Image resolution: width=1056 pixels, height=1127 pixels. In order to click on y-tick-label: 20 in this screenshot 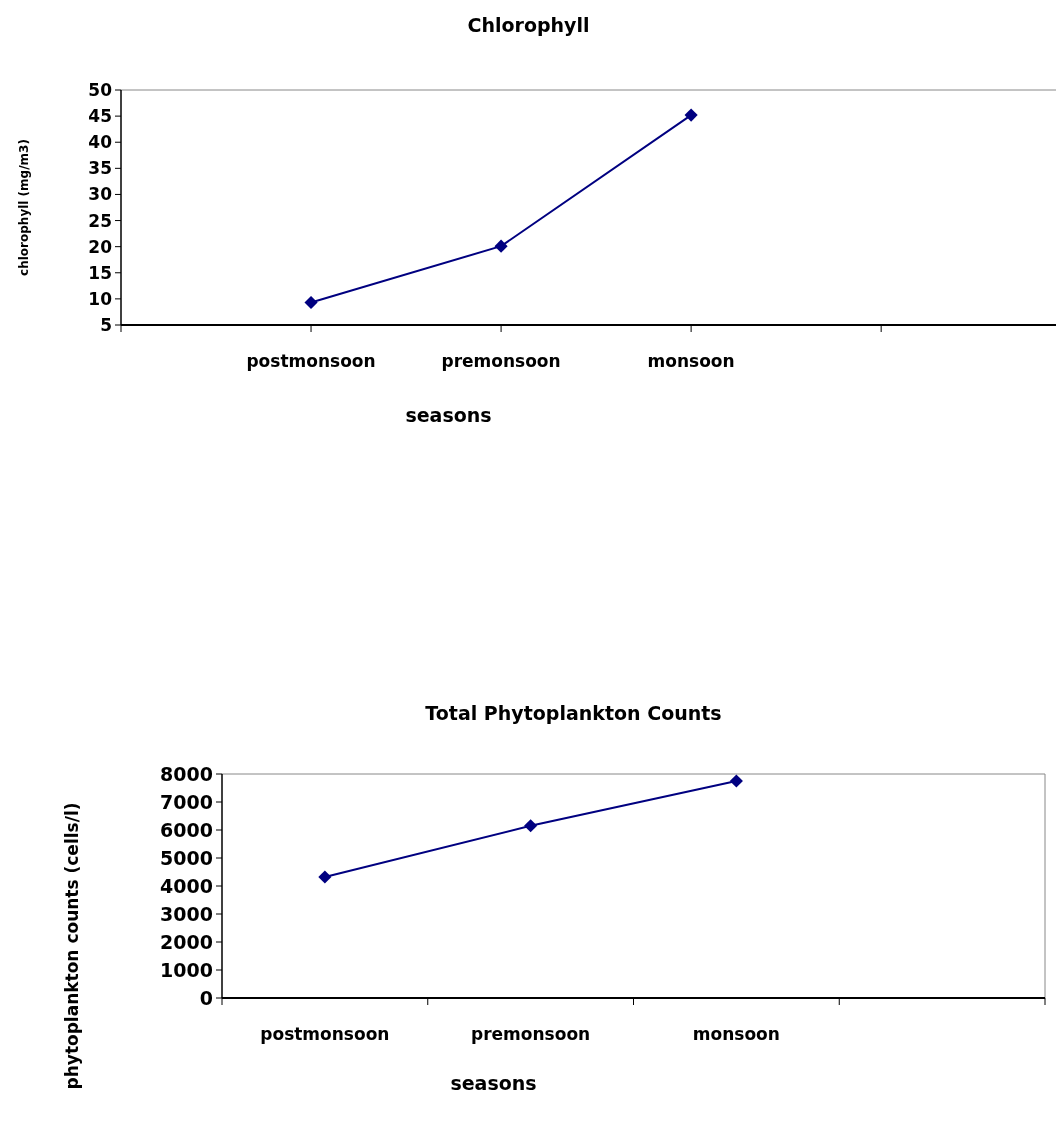, I will do `click(100, 246)`.